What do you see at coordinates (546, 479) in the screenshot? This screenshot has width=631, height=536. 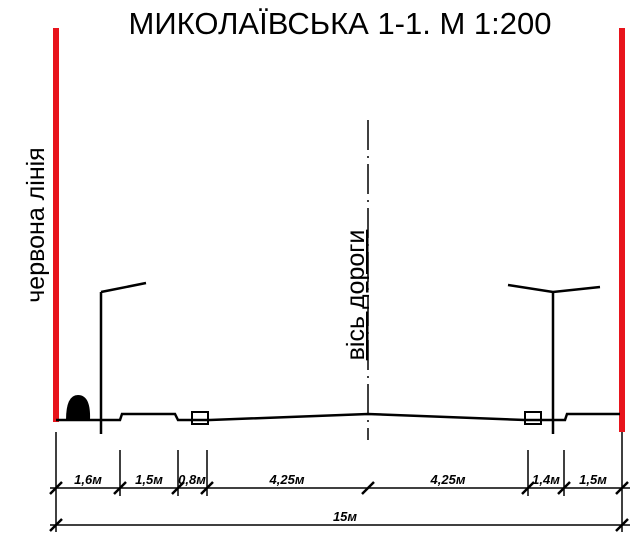 I see `dimension-label: 1,4м` at bounding box center [546, 479].